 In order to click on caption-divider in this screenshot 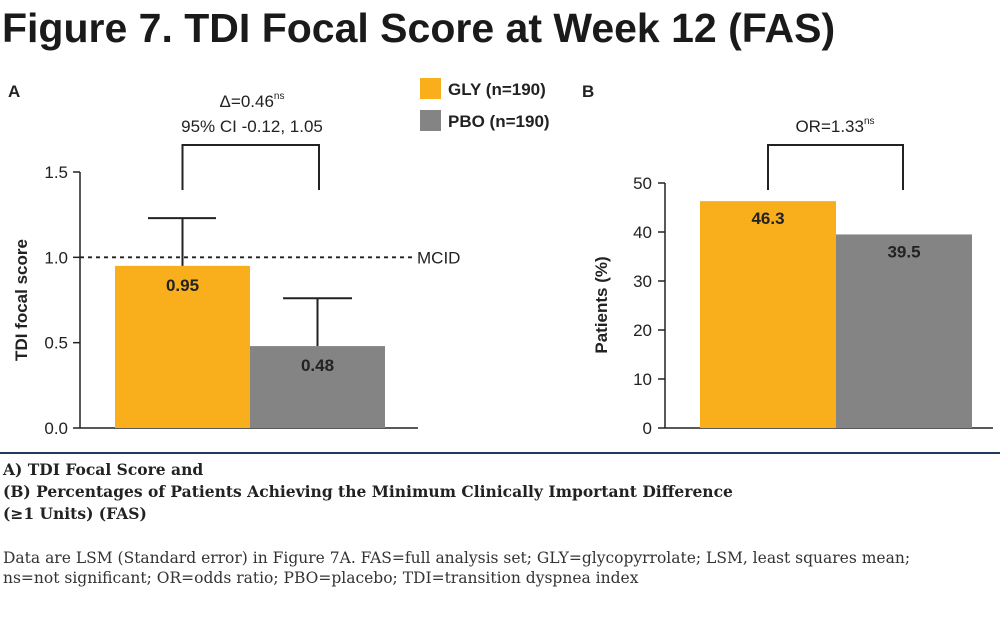, I will do `click(500, 453)`.